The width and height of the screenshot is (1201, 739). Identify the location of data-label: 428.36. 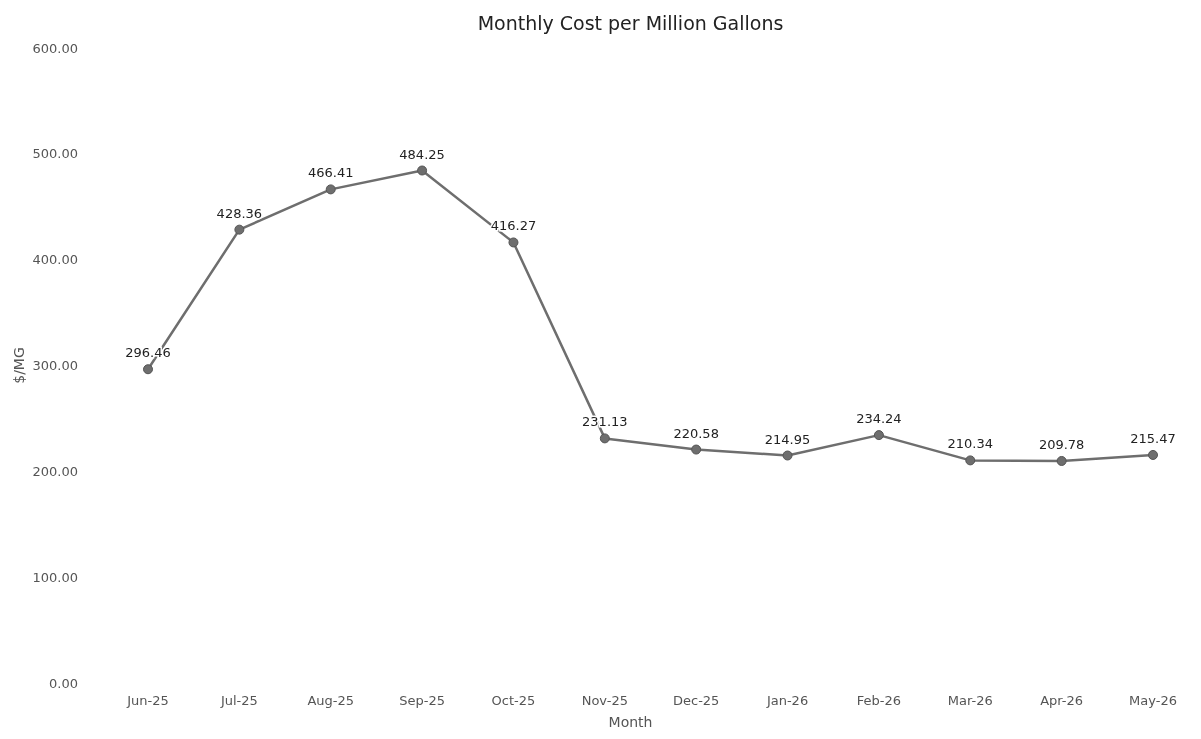
(239, 213).